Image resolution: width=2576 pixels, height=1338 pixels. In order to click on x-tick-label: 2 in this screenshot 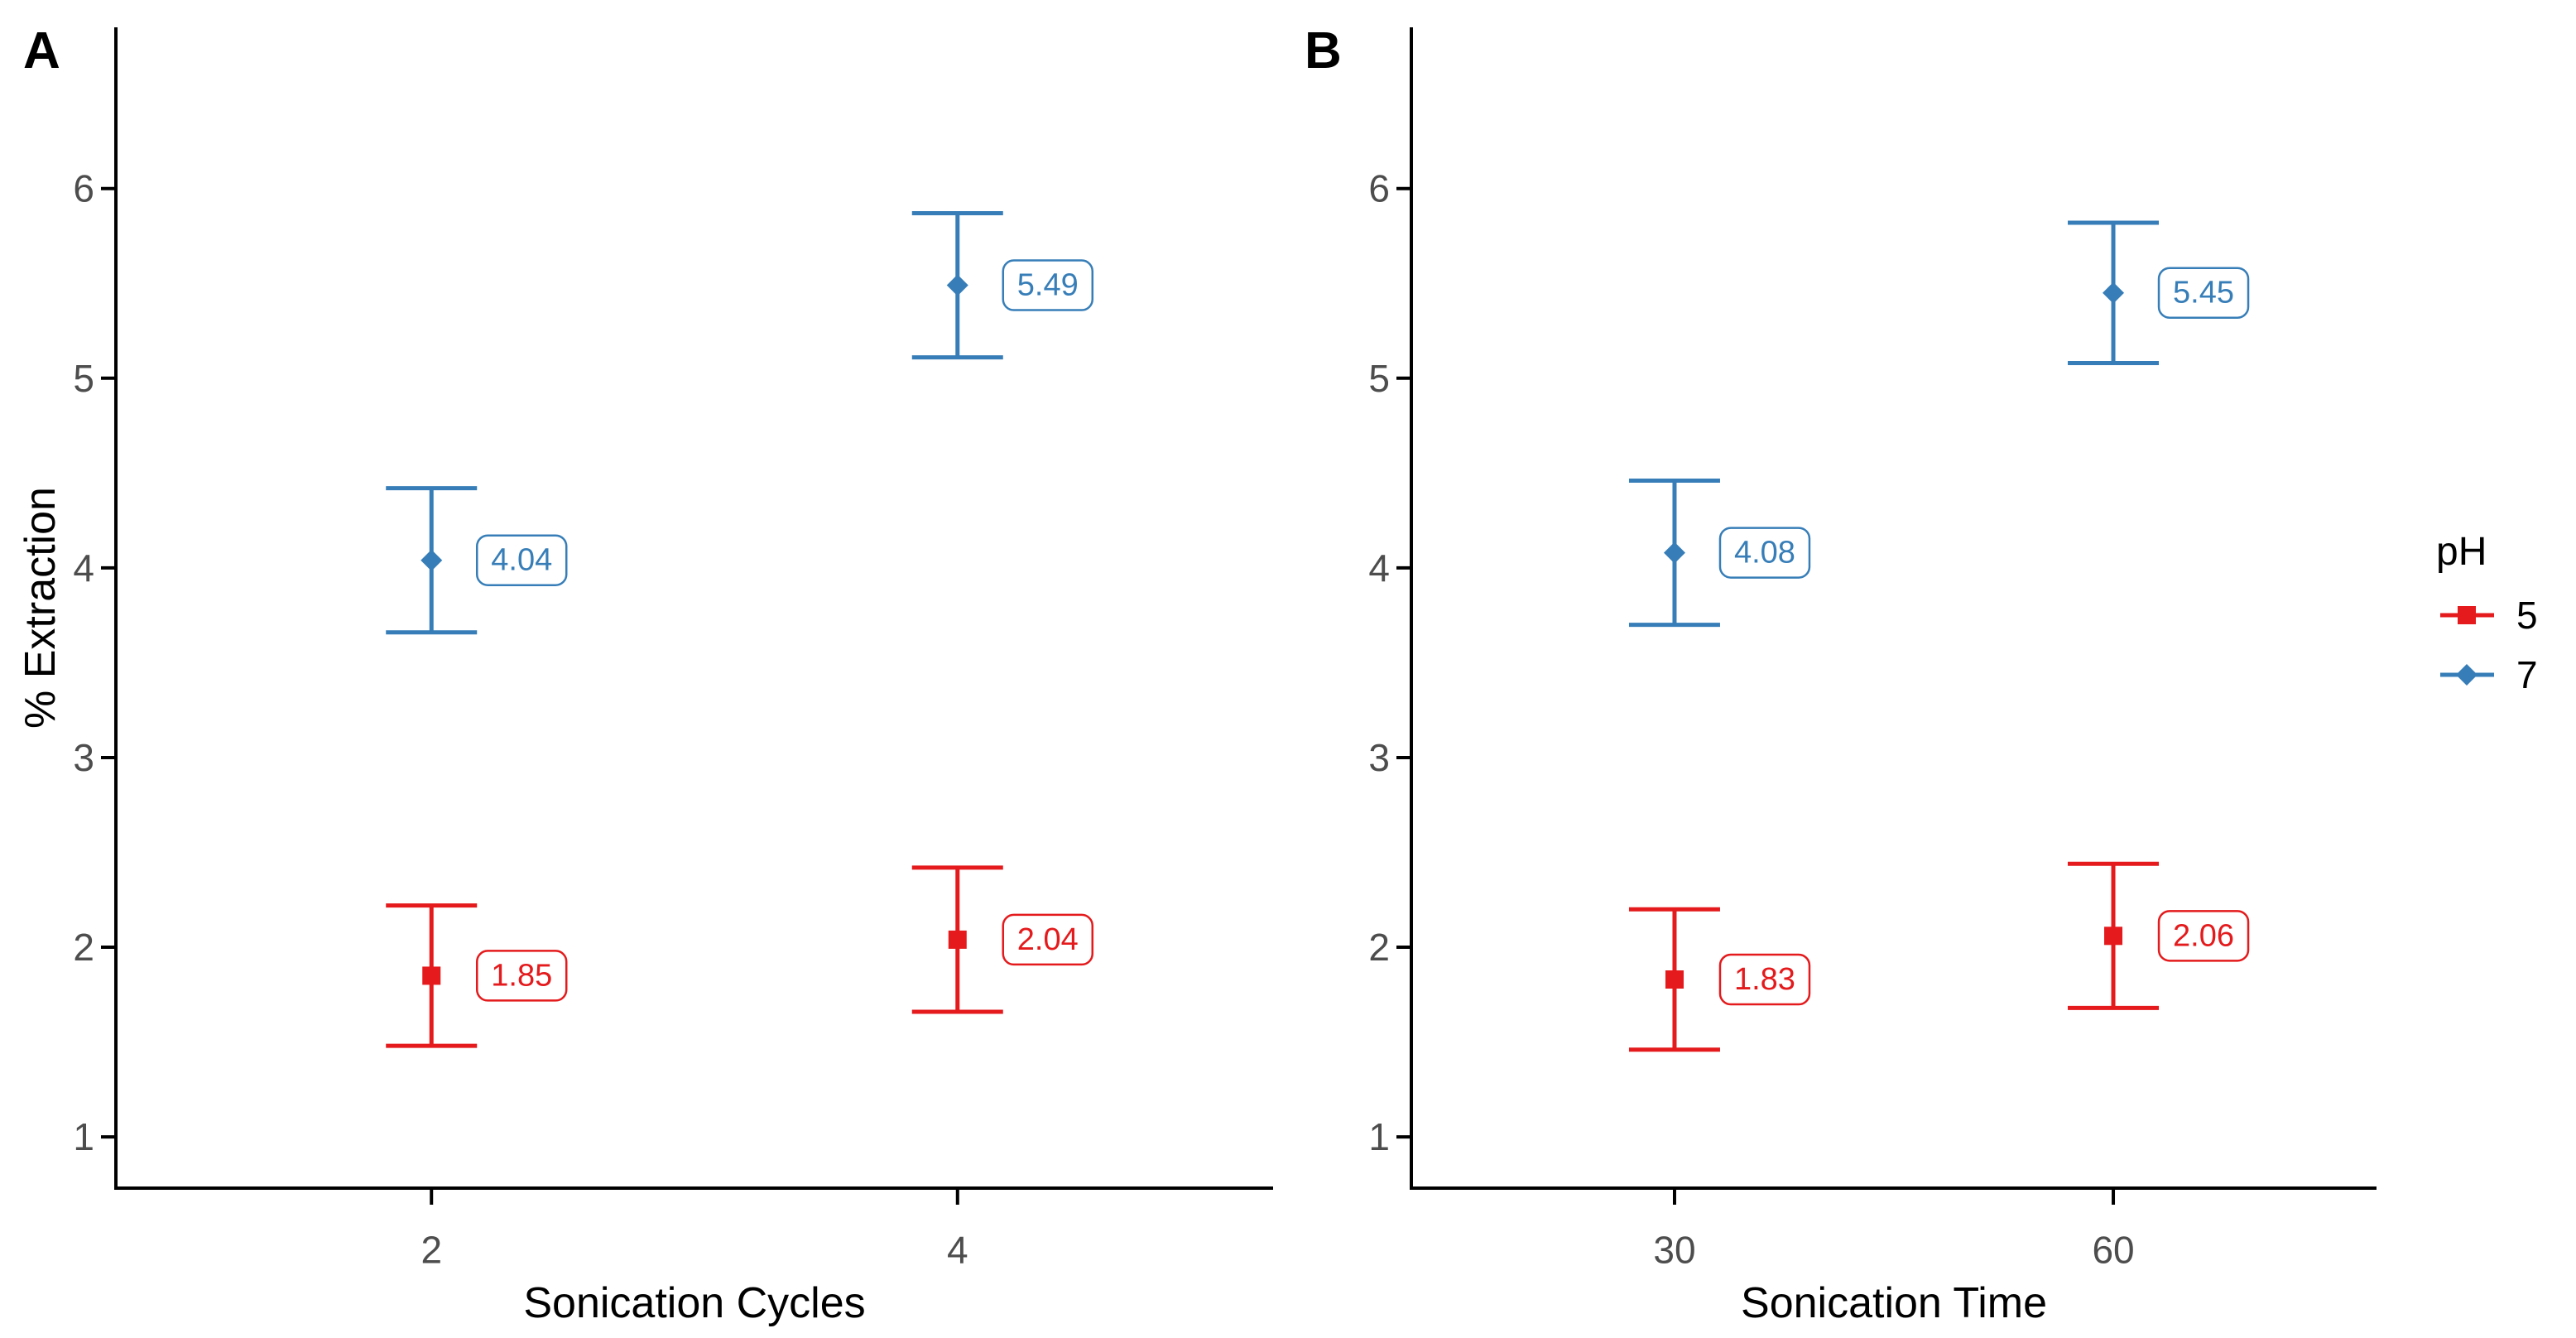, I will do `click(431, 1250)`.